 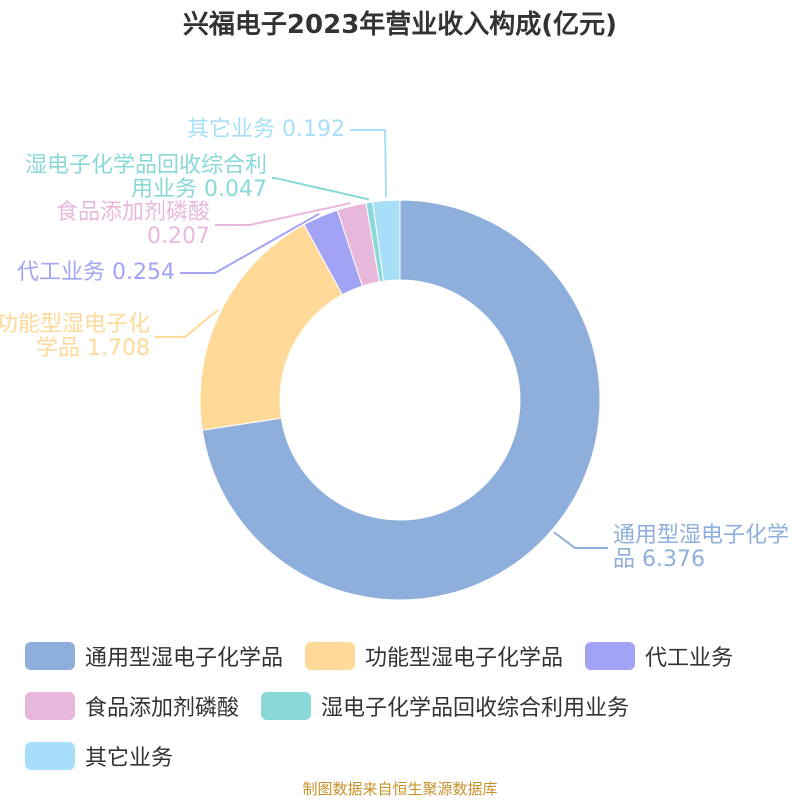 I want to click on legend-item: 功能型湿电子化学品, so click(x=434, y=656).